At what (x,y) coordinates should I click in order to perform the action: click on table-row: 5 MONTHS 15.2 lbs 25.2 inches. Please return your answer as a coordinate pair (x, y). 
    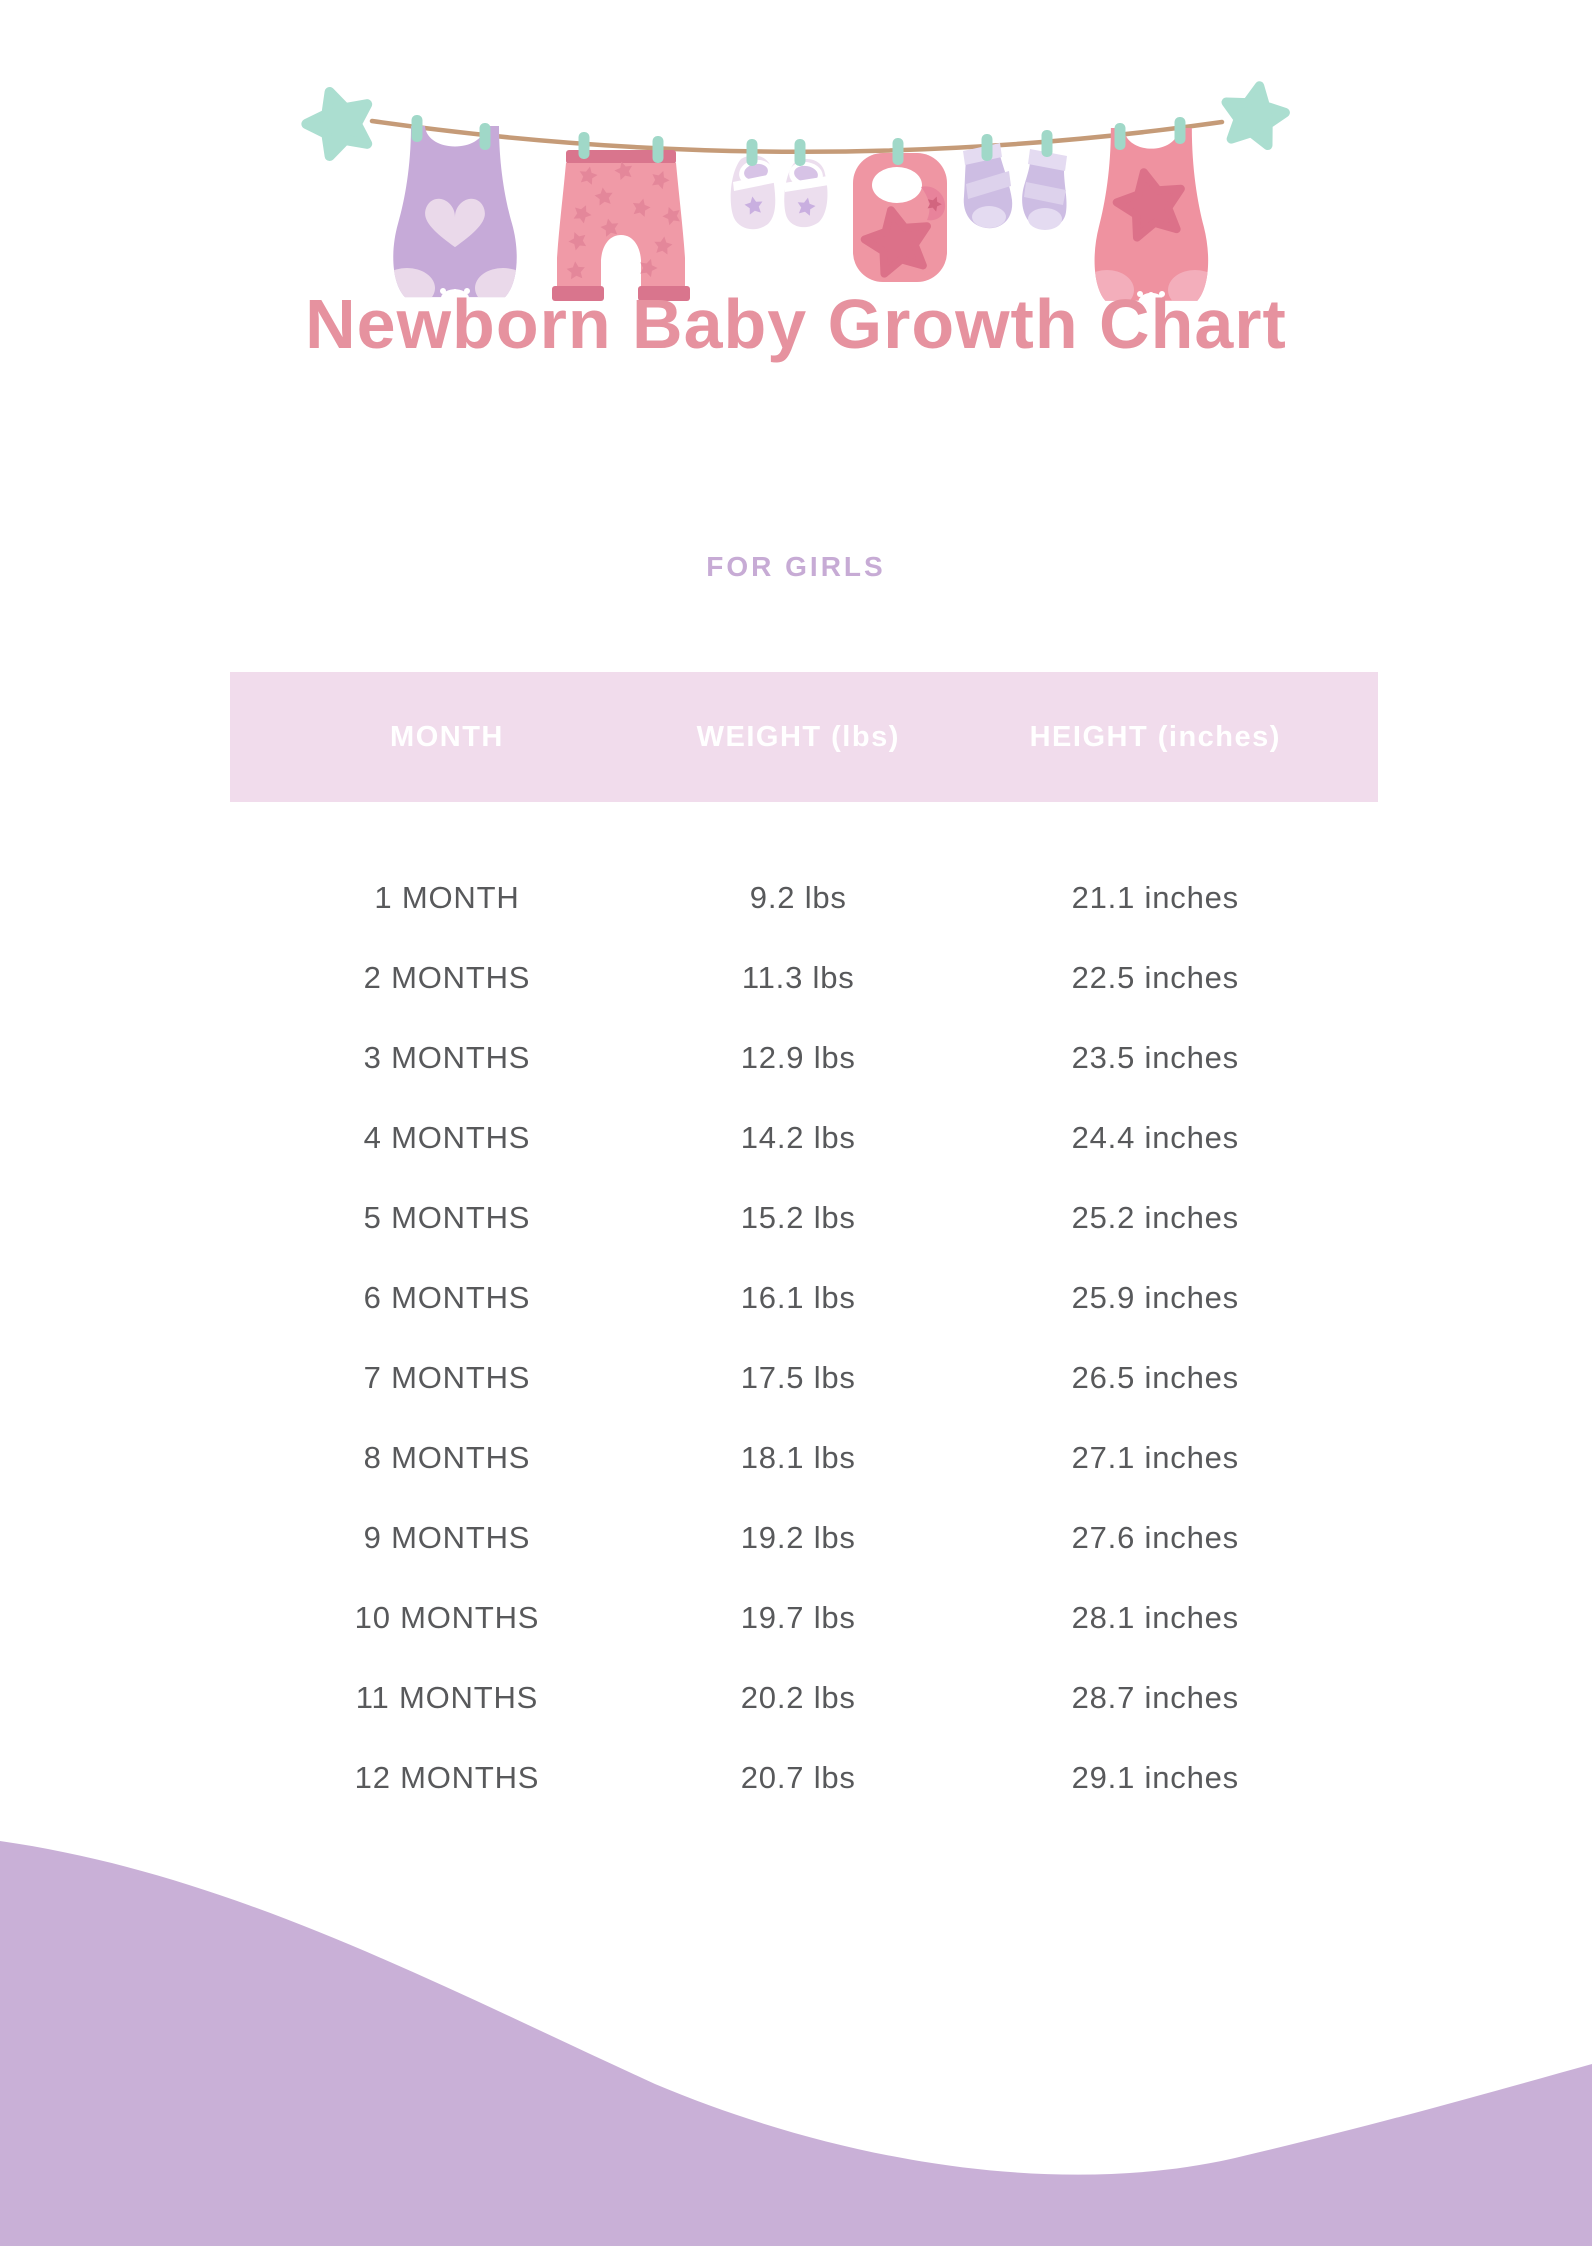
    Looking at the image, I should click on (804, 1218).